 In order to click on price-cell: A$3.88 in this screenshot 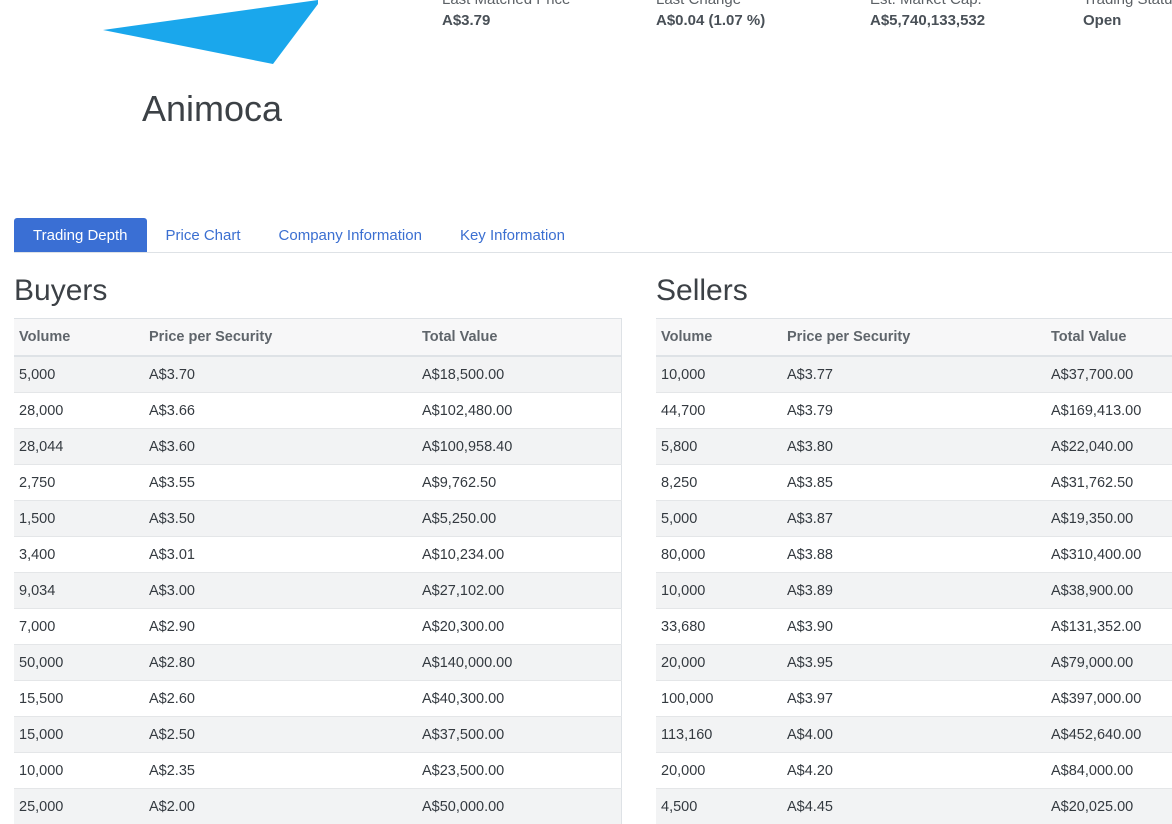, I will do `click(914, 555)`.